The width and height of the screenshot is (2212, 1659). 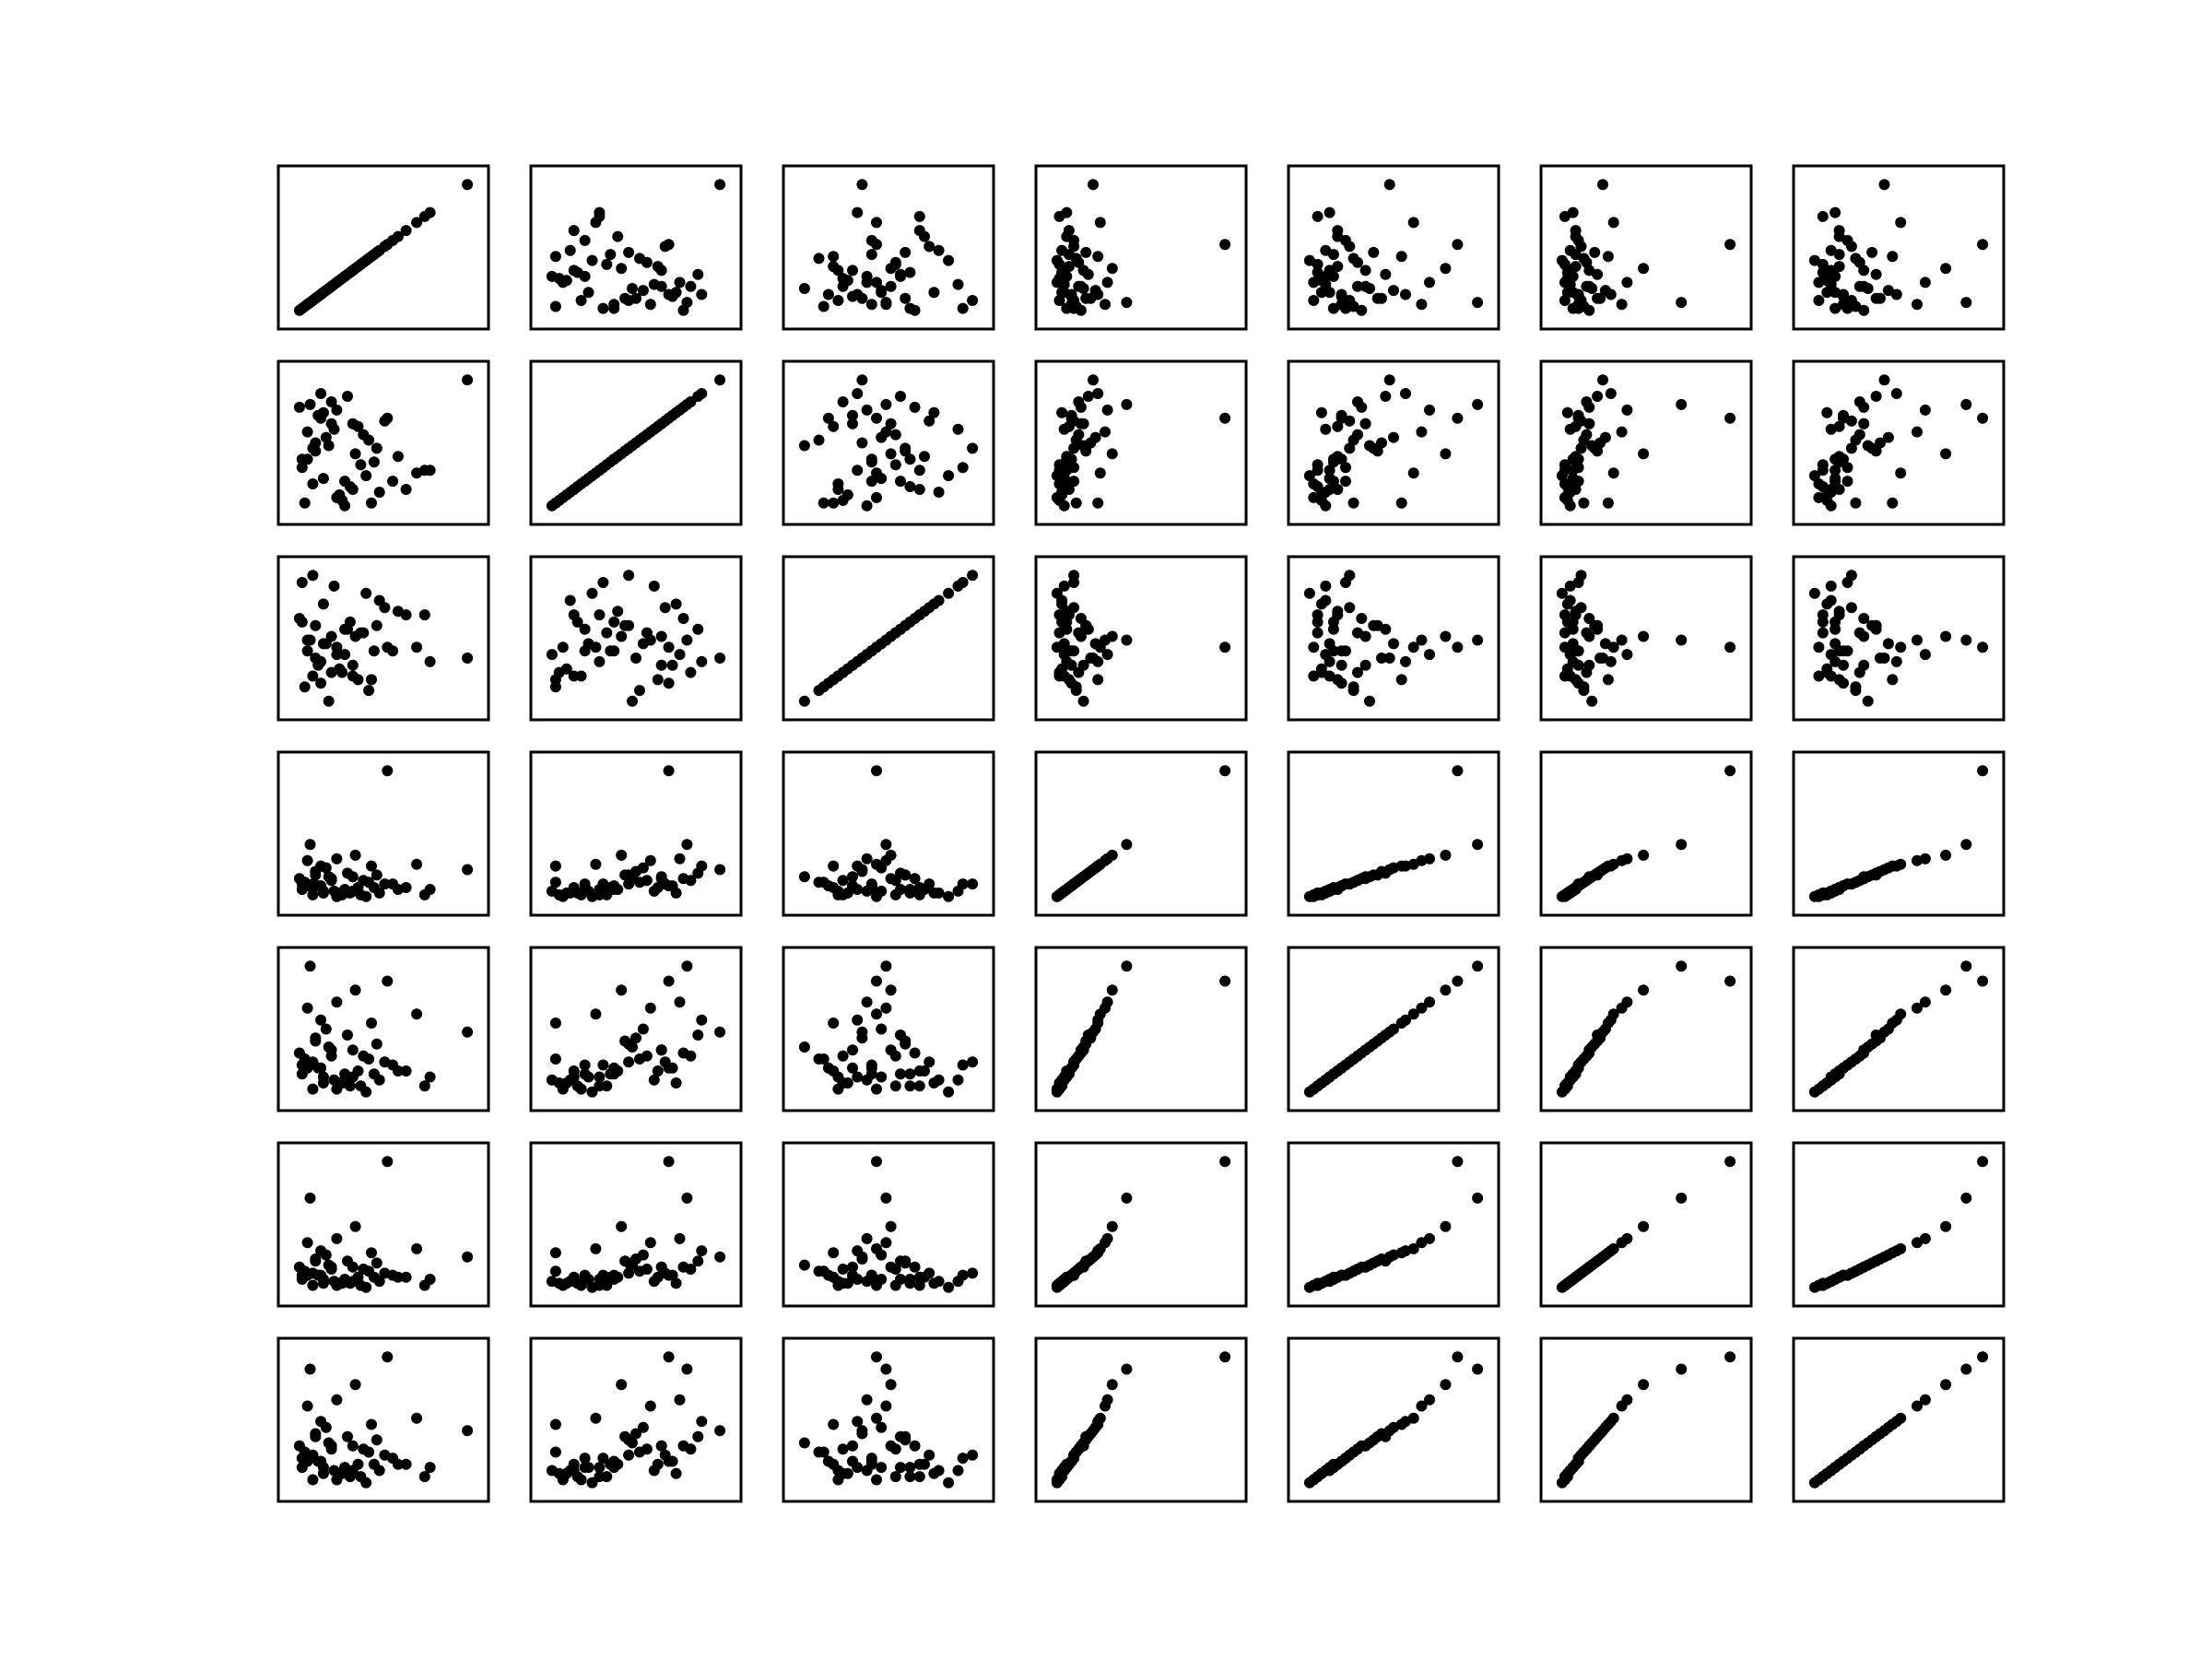 What do you see at coordinates (1899, 247) in the screenshot?
I see `scatter-panel-r1-c7` at bounding box center [1899, 247].